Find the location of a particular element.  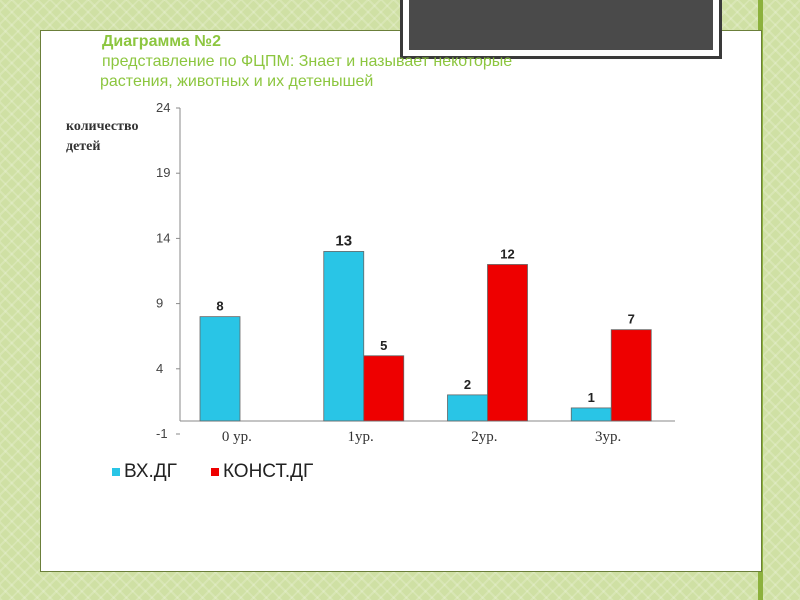

legend-label: ВХ.ДГ is located at coordinates (150, 471).